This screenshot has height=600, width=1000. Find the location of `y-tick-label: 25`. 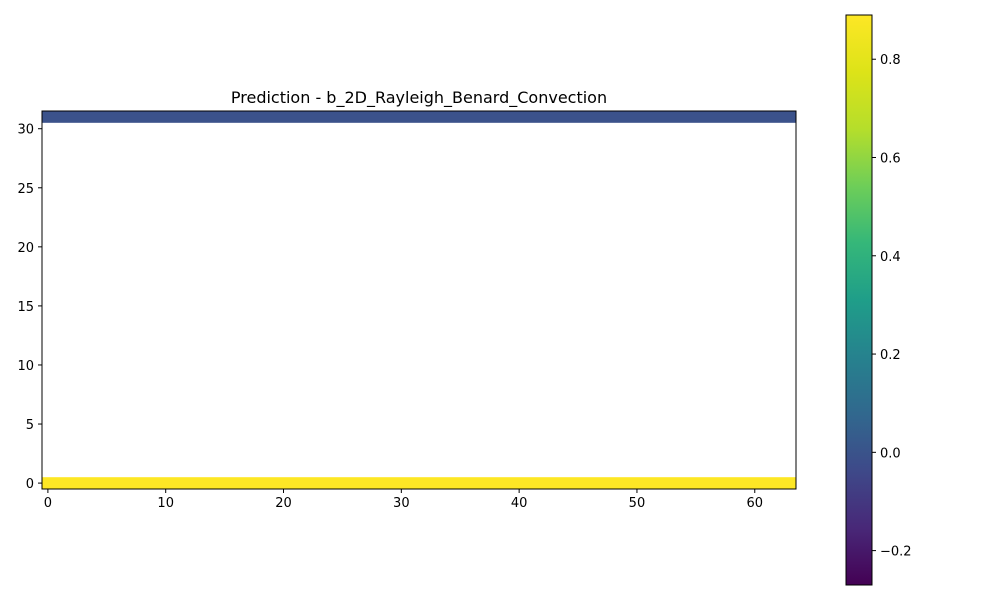

y-tick-label: 25 is located at coordinates (25, 189).